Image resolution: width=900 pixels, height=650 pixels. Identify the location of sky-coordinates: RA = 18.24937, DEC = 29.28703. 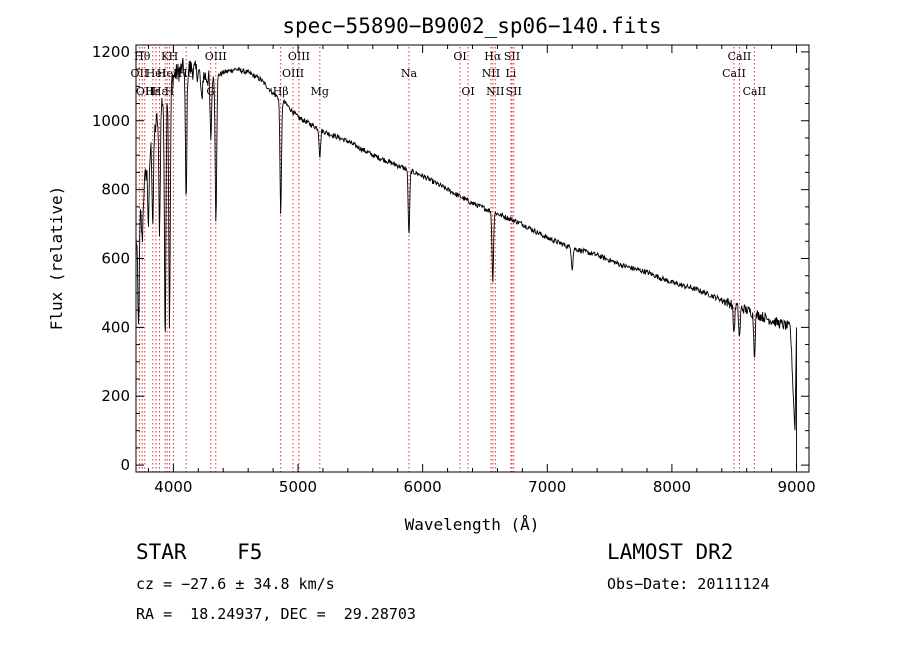
(276, 614).